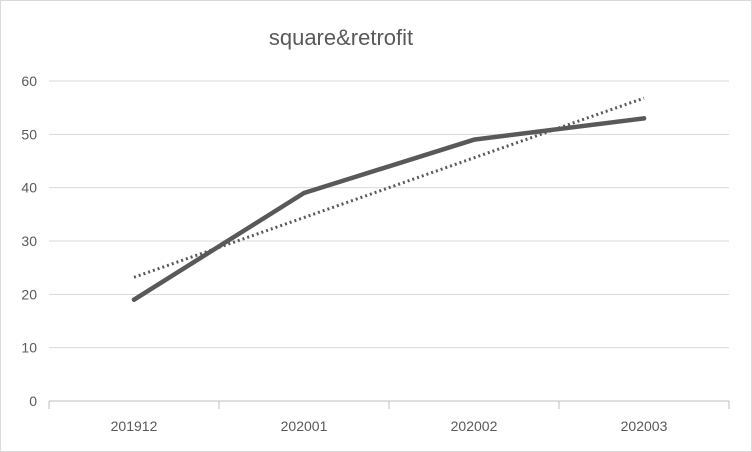 The height and width of the screenshot is (452, 752). What do you see at coordinates (29, 81) in the screenshot?
I see `y-tick-label: 60` at bounding box center [29, 81].